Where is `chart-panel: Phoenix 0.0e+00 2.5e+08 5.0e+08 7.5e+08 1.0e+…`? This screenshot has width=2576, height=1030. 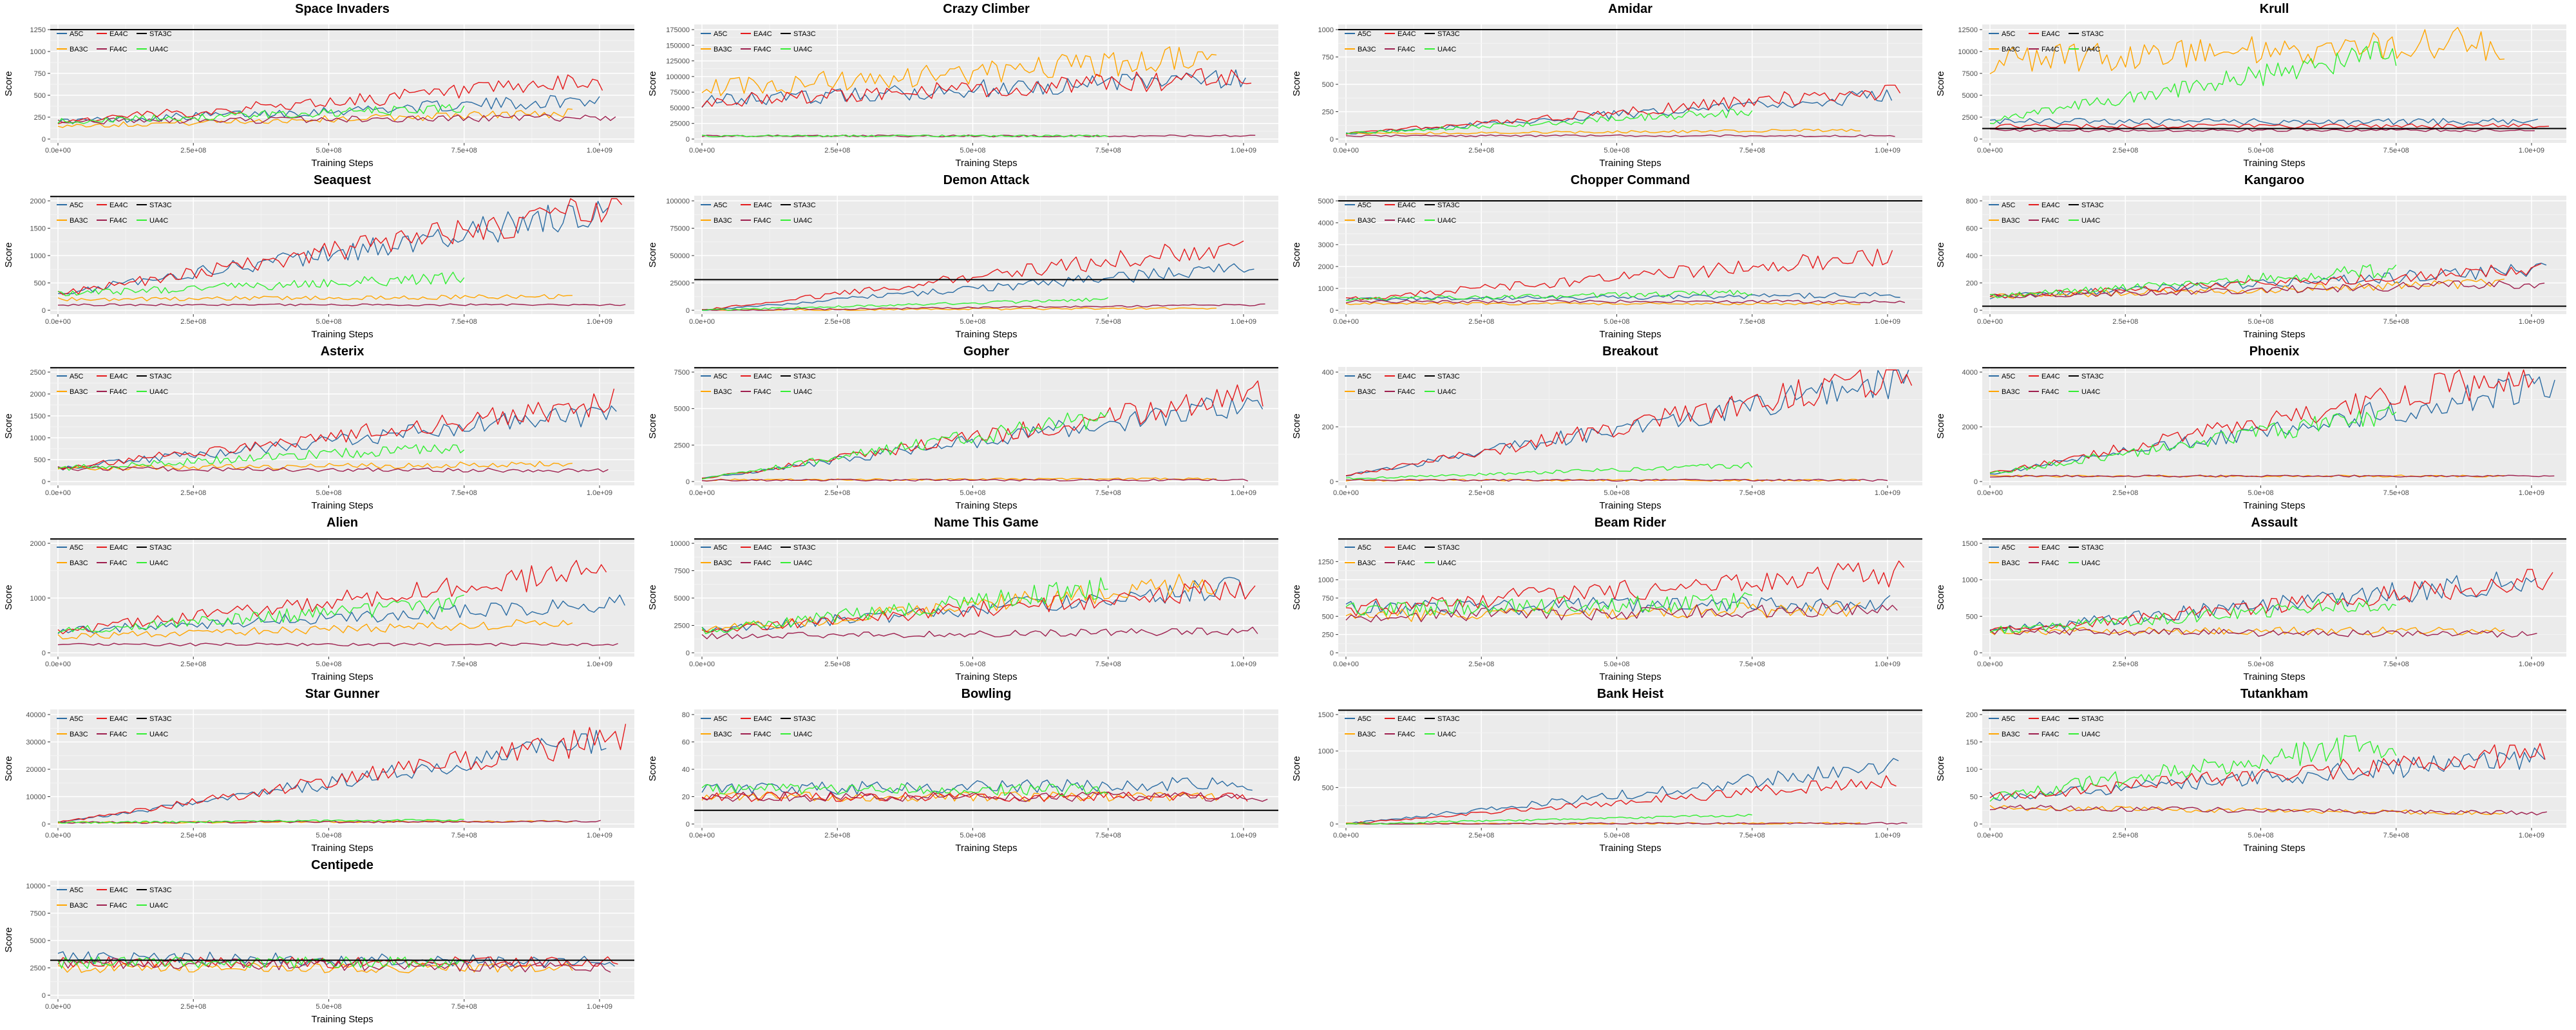
chart-panel: Phoenix 0.0e+00 2.5e+08 5.0e+08 7.5e+08 1.0e+… is located at coordinates (2254, 428).